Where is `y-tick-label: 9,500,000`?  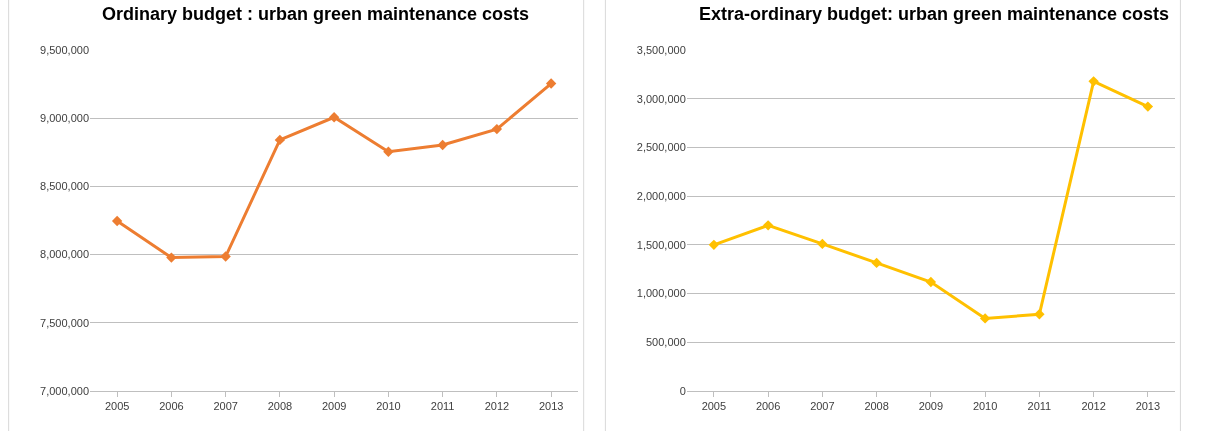
y-tick-label: 9,500,000 is located at coordinates (64, 49).